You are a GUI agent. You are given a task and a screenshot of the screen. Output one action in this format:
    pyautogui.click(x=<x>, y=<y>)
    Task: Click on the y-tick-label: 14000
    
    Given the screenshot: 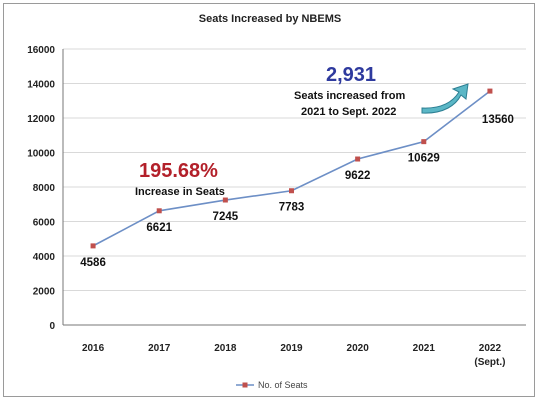 What is the action you would take?
    pyautogui.click(x=41, y=85)
    